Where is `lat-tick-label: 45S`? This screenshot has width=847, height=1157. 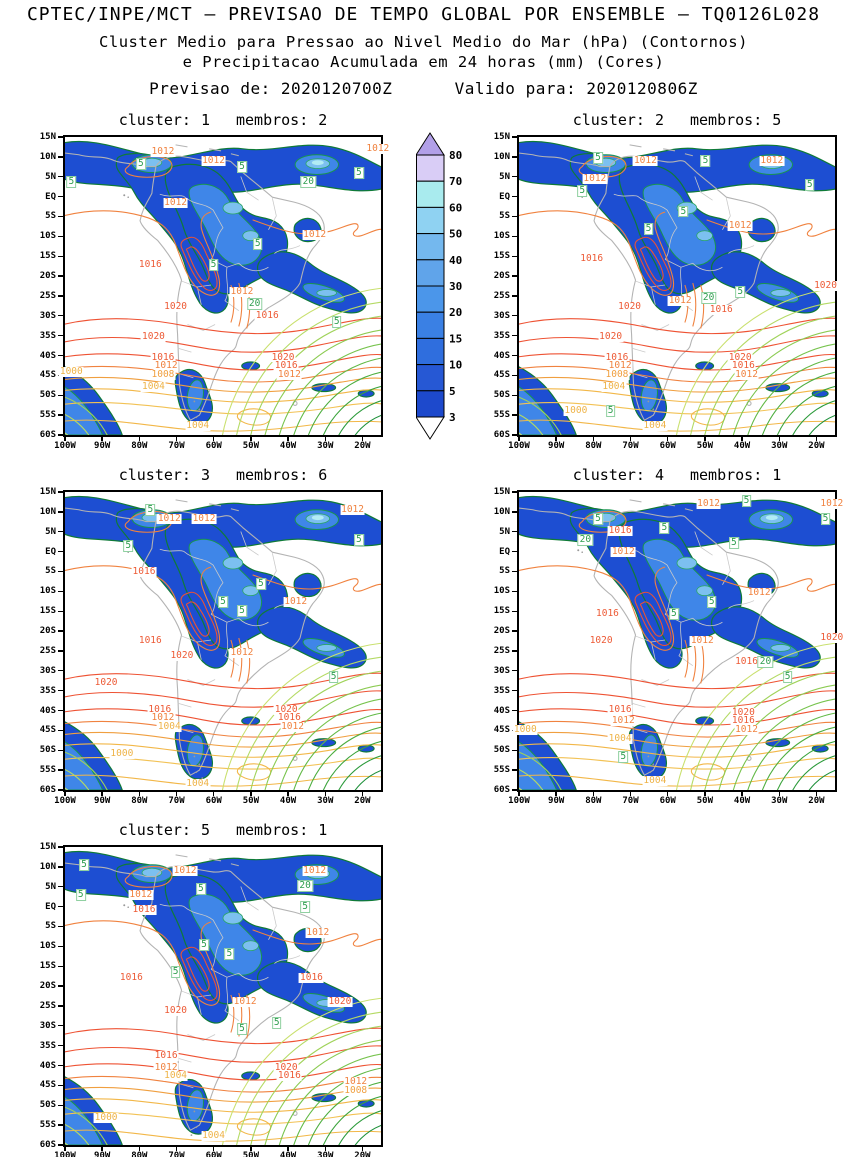 lat-tick-label: 45S is located at coordinates (501, 375).